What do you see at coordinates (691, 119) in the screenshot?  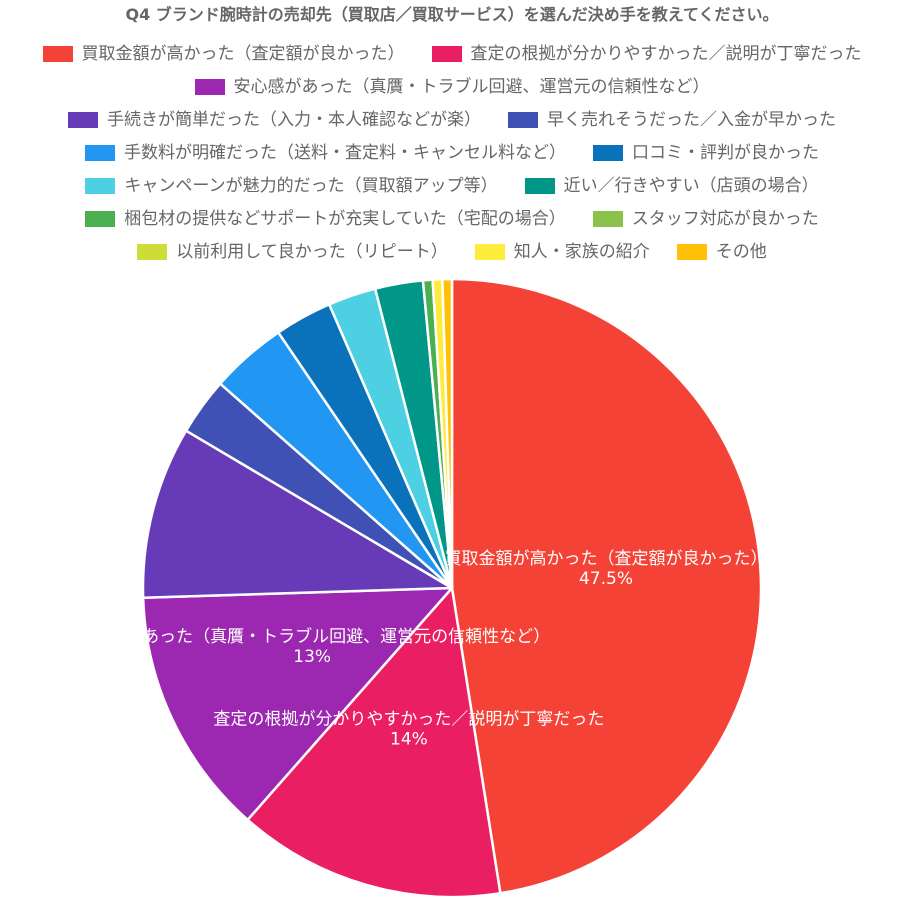 I see `legend-label: 早く売れそうだった／入金が早かった` at bounding box center [691, 119].